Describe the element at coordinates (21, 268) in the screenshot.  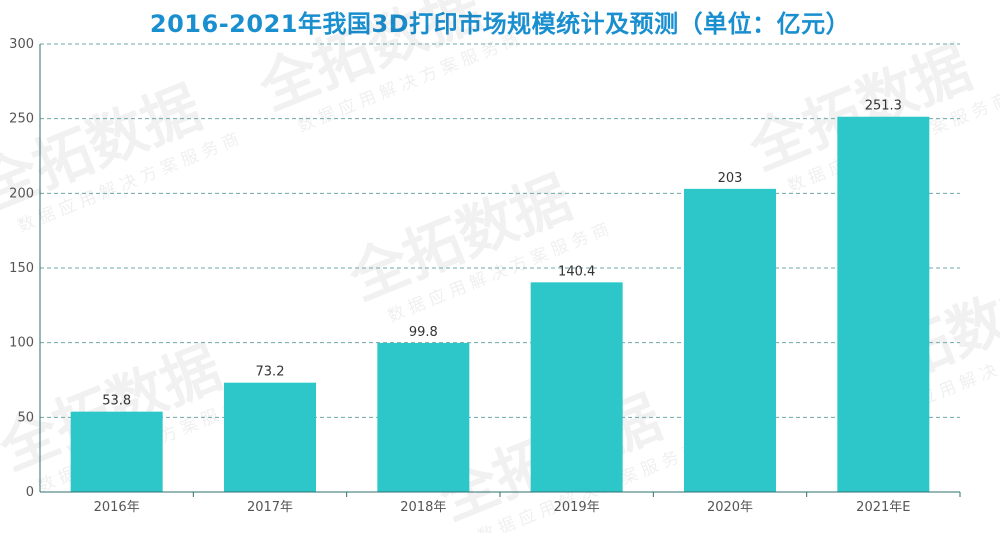
I see `y-tick-label: 150` at that location.